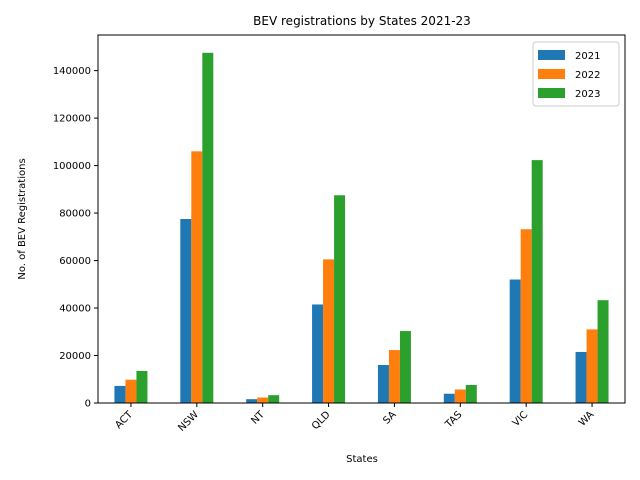 The image size is (640, 480). I want to click on x-axis-label: States, so click(362, 459).